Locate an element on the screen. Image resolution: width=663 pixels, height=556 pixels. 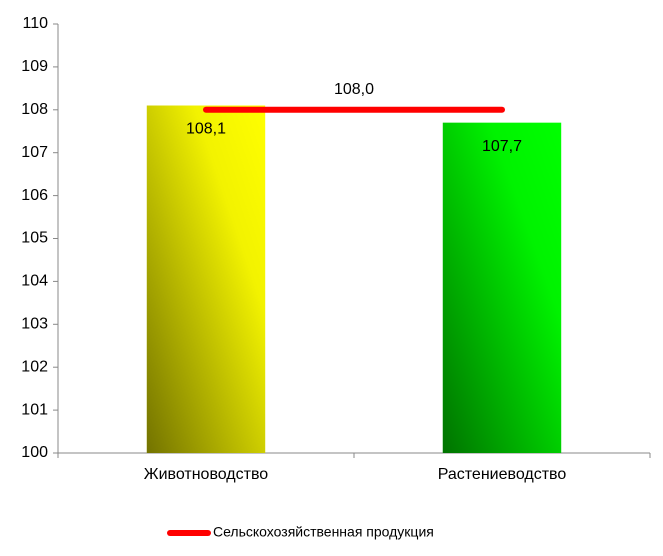
y-tick-label: 109 is located at coordinates (34, 66).